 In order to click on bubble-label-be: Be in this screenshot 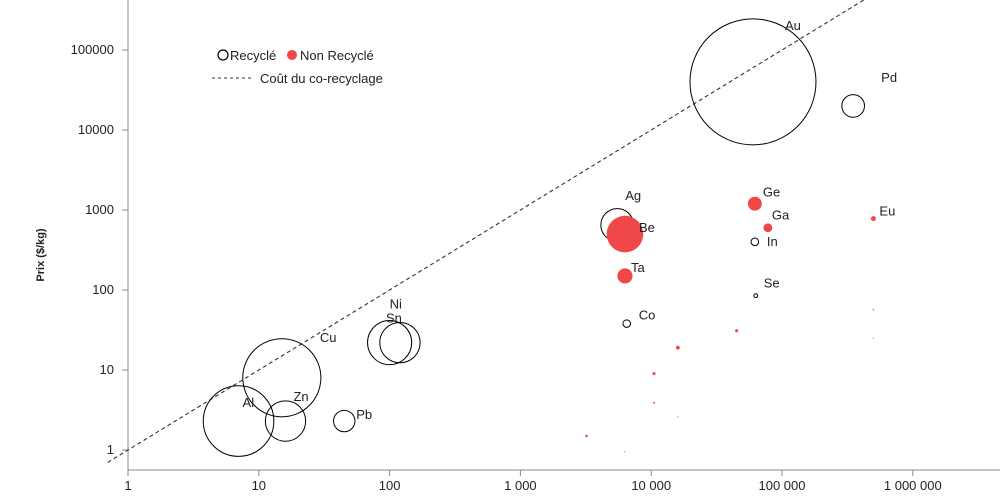, I will do `click(647, 227)`.